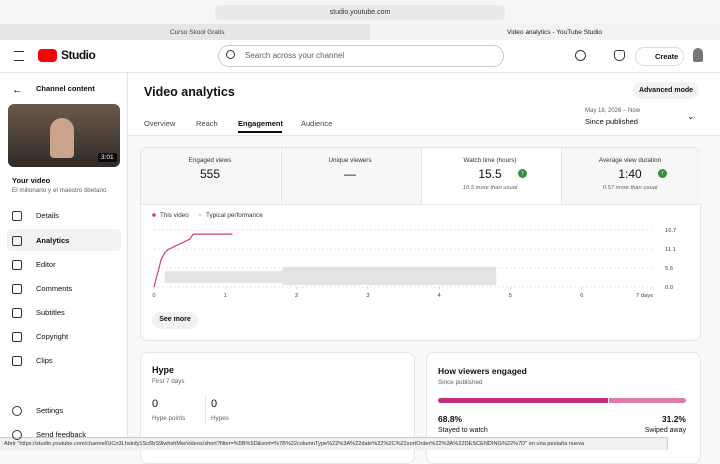 The image size is (720, 464). Describe the element at coordinates (669, 288) in the screenshot. I see `y-tick-label: 0.0` at that location.